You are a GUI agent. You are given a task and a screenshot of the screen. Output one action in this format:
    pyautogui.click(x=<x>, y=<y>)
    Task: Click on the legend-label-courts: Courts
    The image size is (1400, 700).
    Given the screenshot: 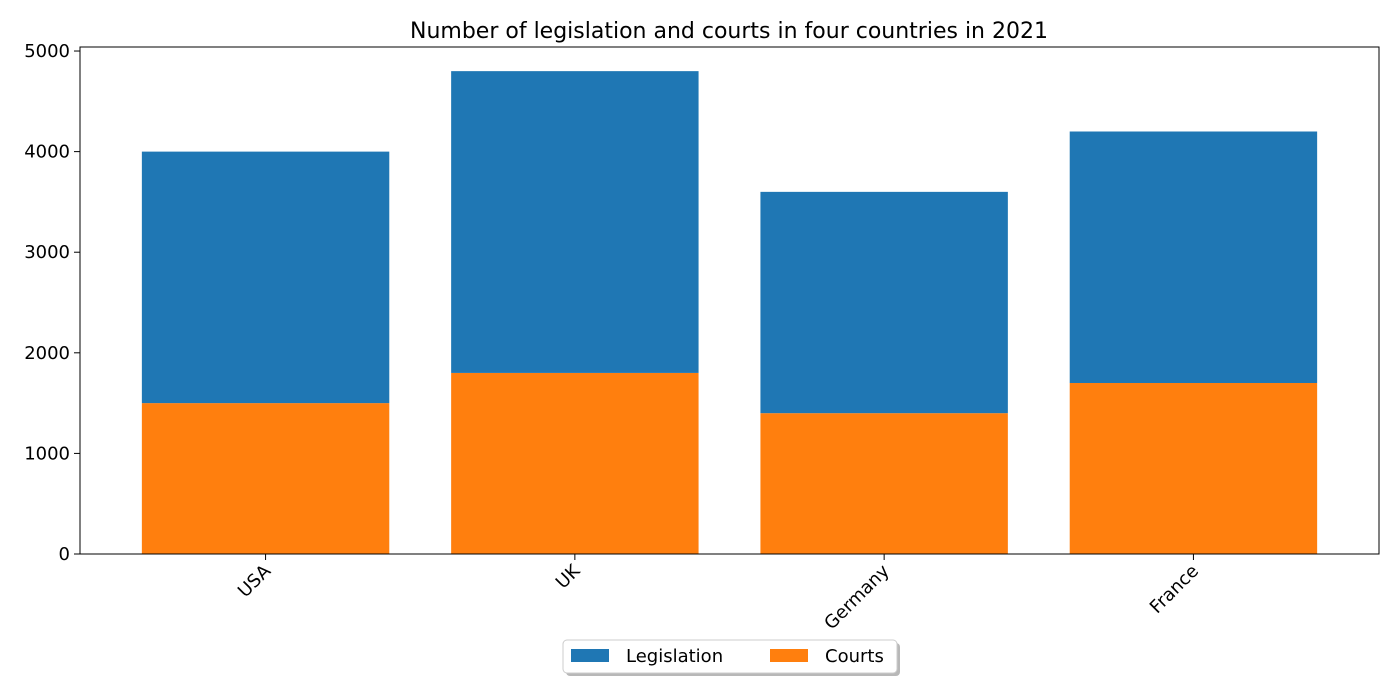 What is the action you would take?
    pyautogui.click(x=854, y=656)
    